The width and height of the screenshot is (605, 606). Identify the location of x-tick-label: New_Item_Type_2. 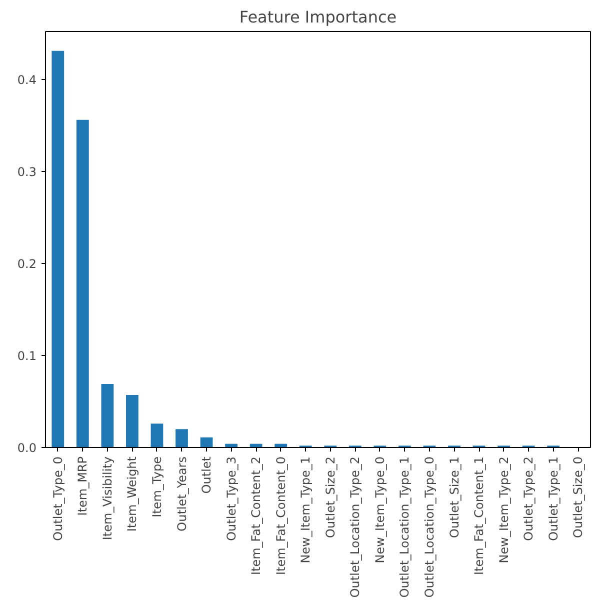
(503, 510).